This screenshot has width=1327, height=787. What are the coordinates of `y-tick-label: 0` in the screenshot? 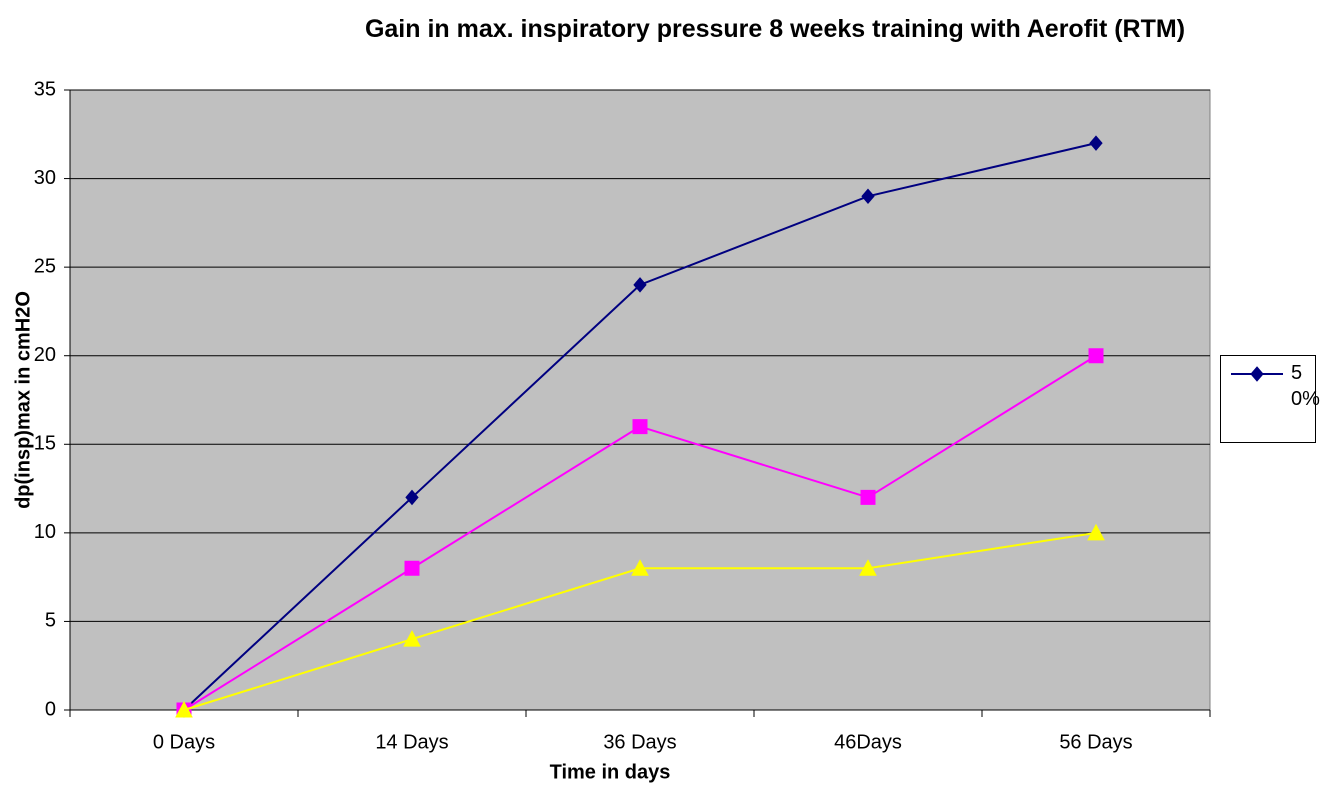 It's located at (50, 709).